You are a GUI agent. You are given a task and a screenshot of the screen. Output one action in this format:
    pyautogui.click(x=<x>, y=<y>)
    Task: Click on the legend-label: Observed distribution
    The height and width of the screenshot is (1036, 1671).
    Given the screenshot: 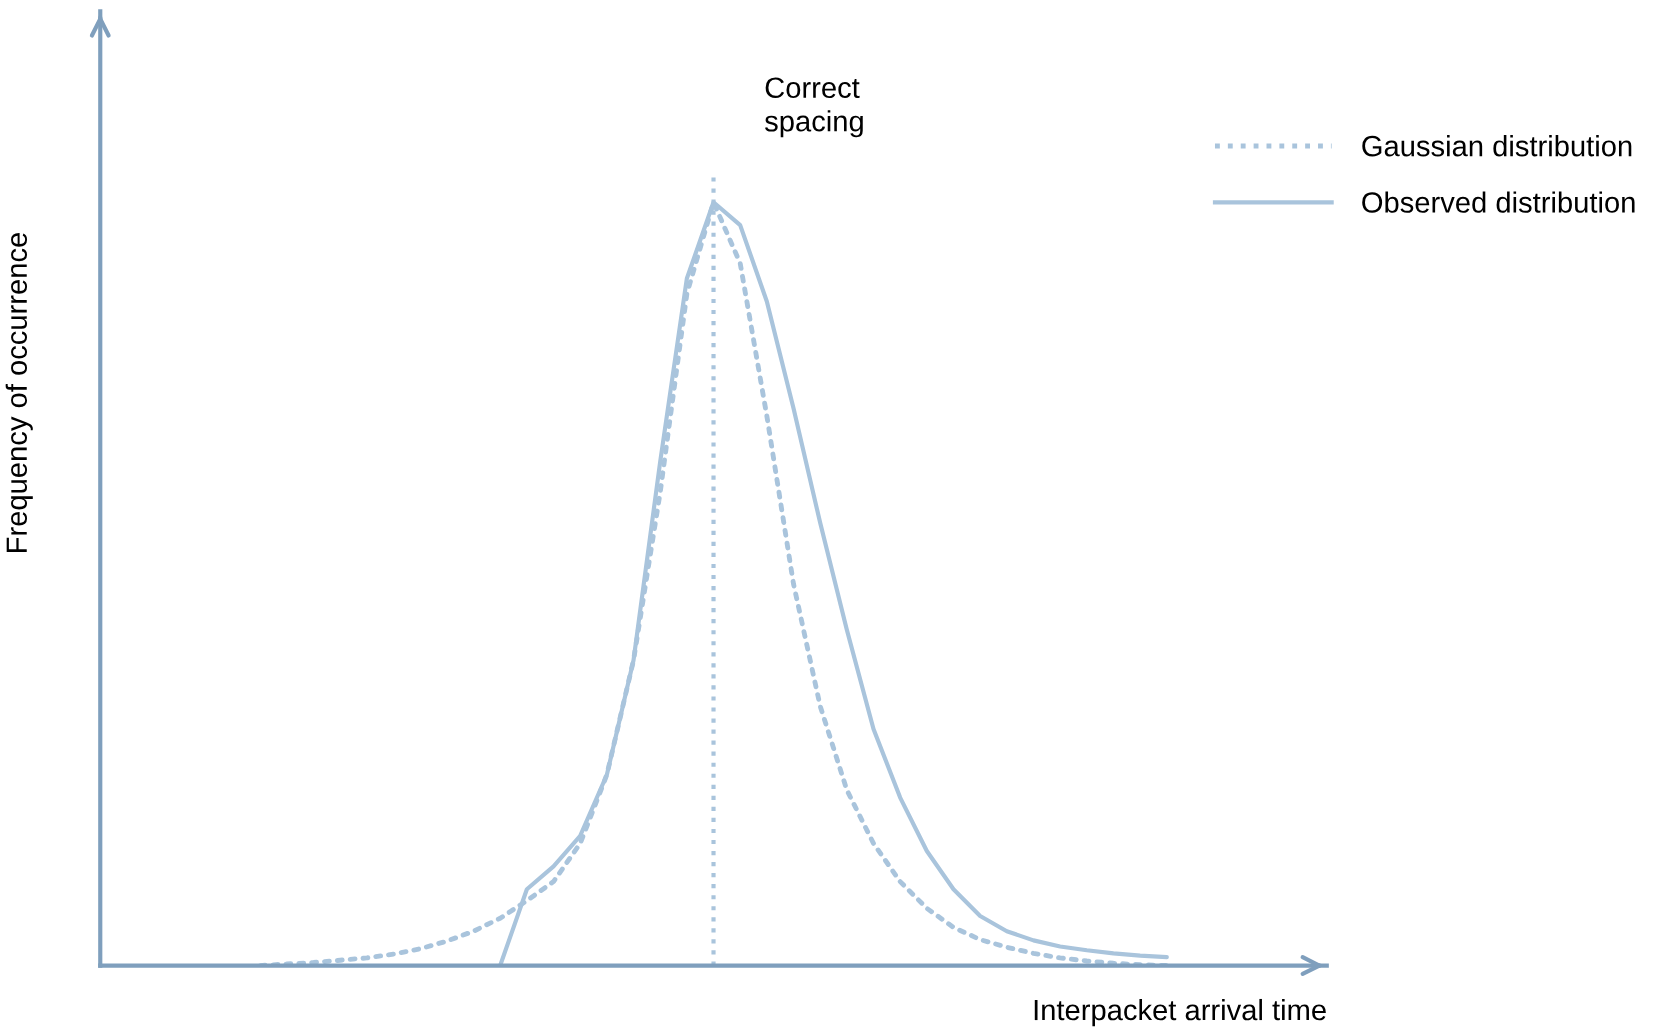 What is the action you would take?
    pyautogui.click(x=1498, y=202)
    